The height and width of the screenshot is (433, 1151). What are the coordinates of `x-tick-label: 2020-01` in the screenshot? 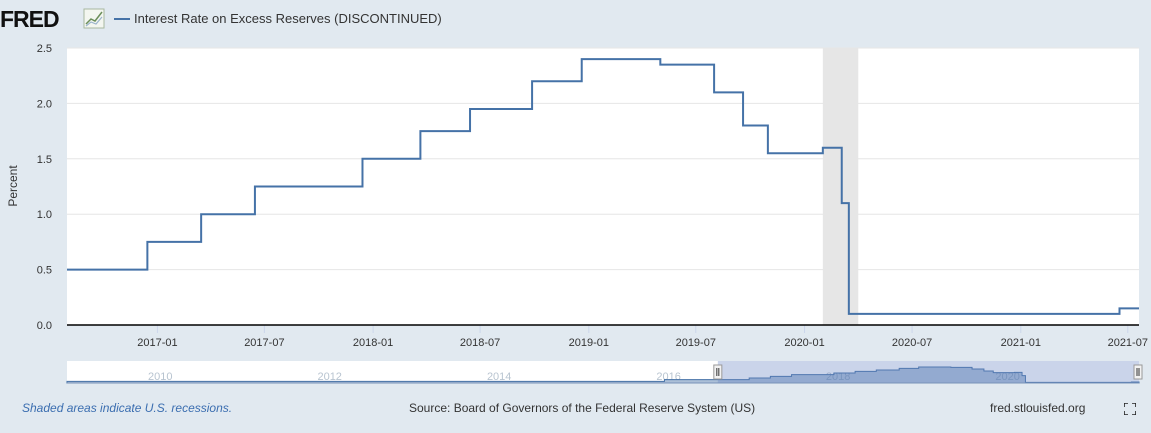 It's located at (804, 343).